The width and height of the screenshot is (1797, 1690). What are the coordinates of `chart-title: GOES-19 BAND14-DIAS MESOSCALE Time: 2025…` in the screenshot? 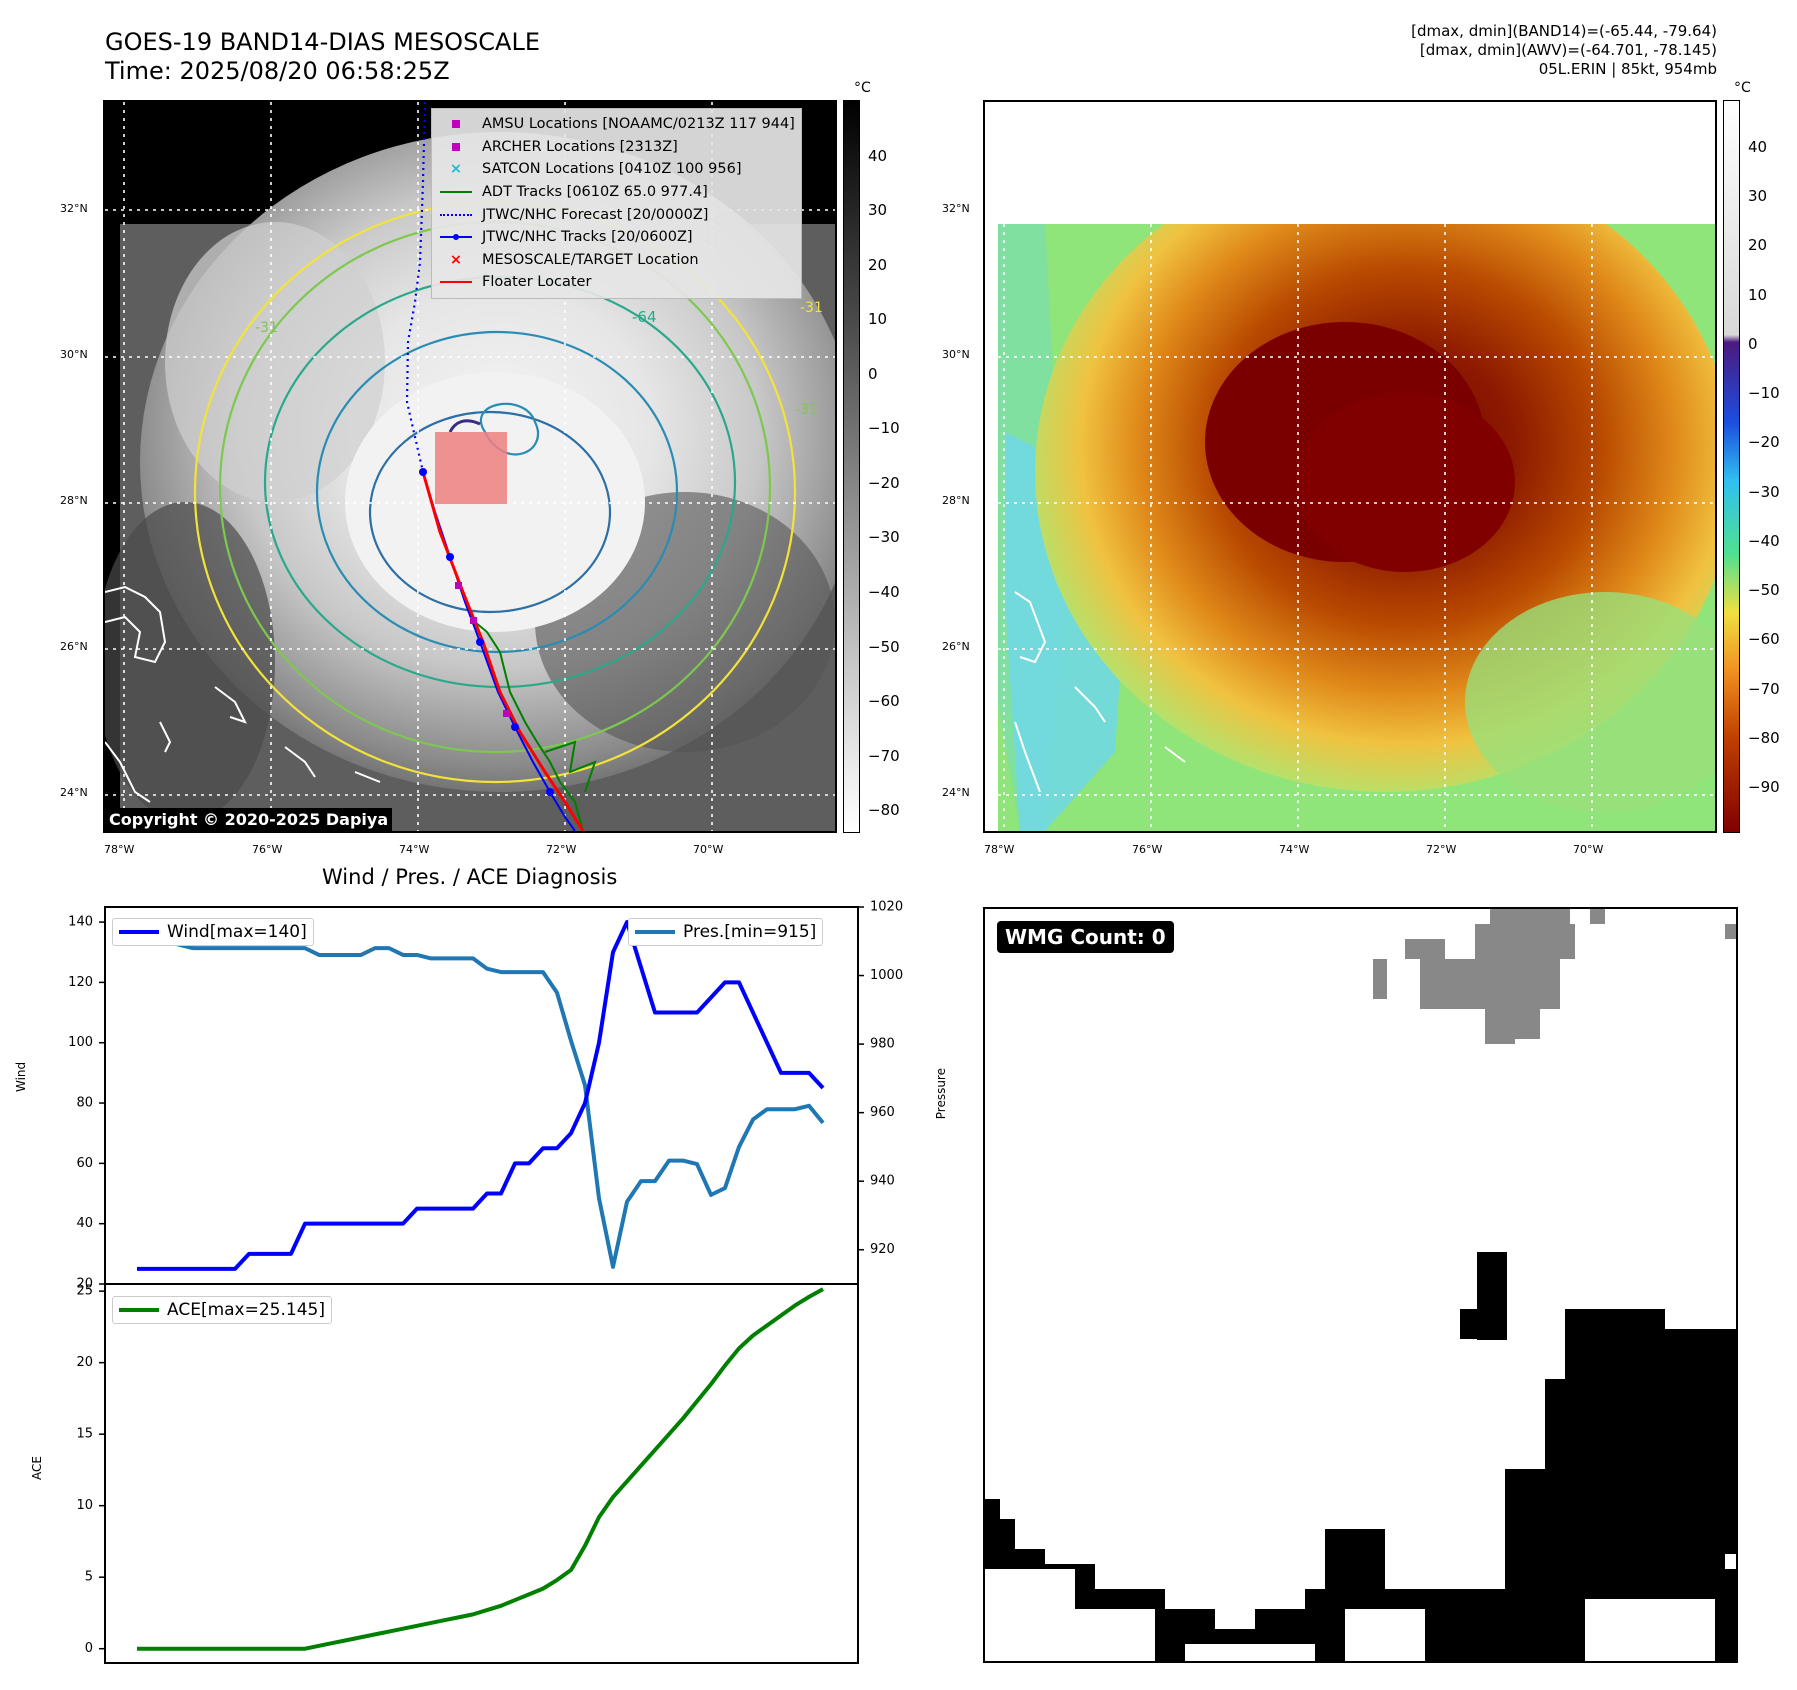 It's located at (322, 57).